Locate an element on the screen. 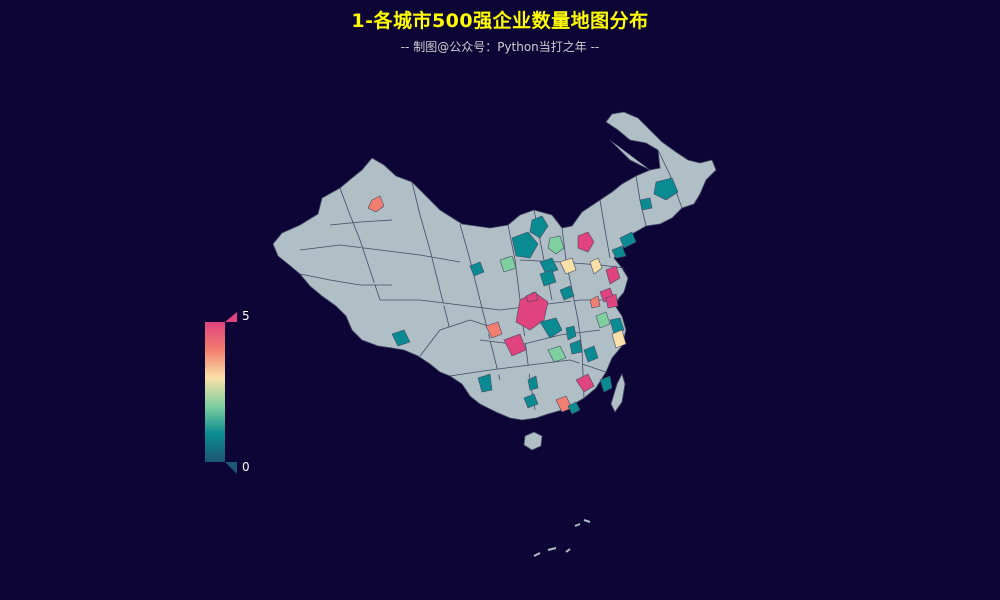 This screenshot has width=1000, height=600. visual-map-gradient-bar is located at coordinates (215, 392).